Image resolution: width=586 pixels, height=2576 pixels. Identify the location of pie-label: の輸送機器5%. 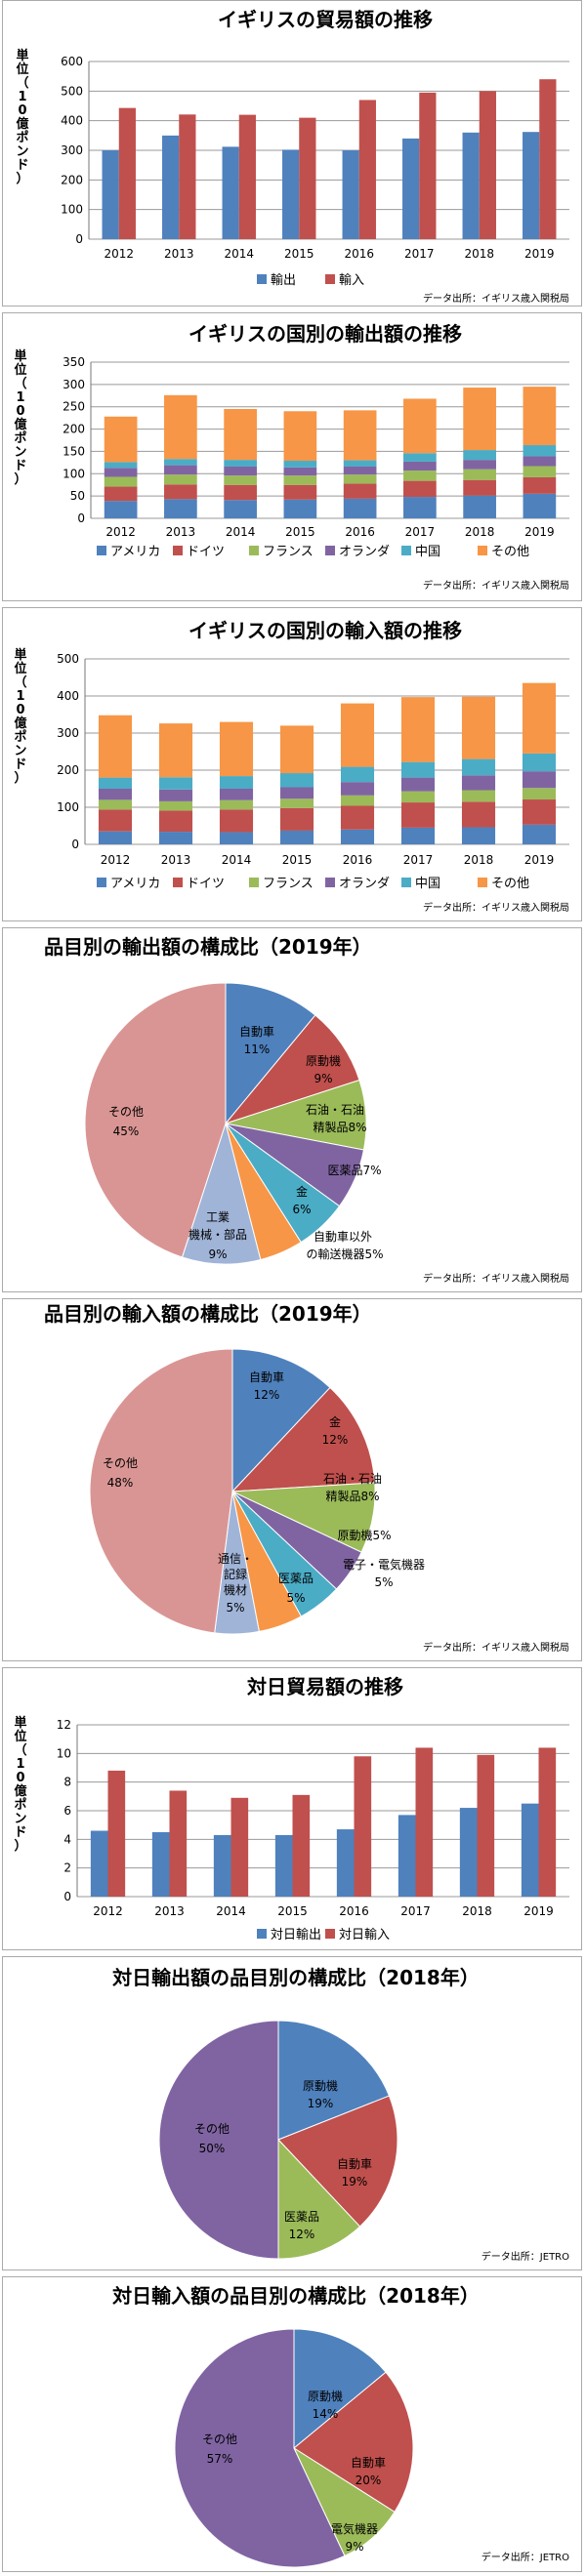
(344, 1254).